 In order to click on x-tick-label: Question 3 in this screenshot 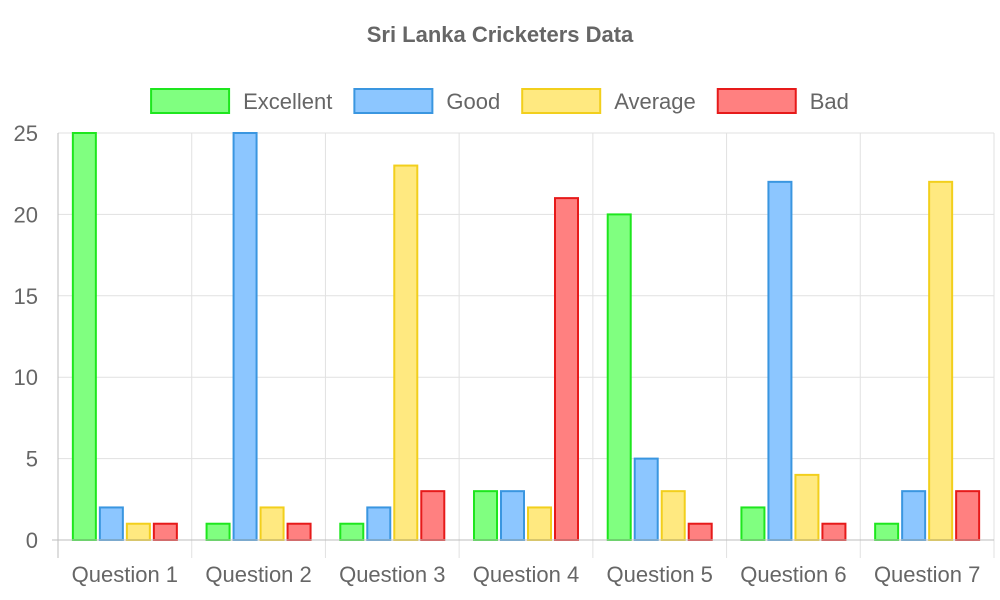, I will do `click(392, 574)`.